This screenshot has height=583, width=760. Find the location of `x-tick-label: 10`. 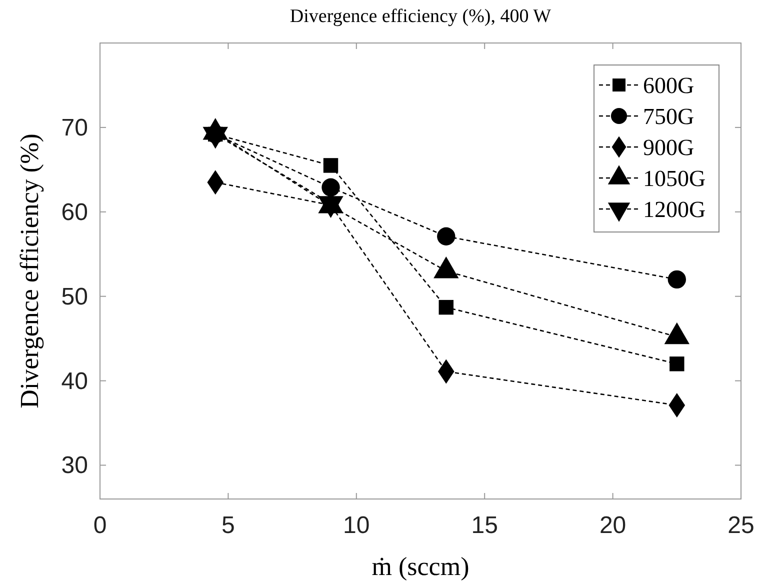

x-tick-label: 10 is located at coordinates (356, 525).